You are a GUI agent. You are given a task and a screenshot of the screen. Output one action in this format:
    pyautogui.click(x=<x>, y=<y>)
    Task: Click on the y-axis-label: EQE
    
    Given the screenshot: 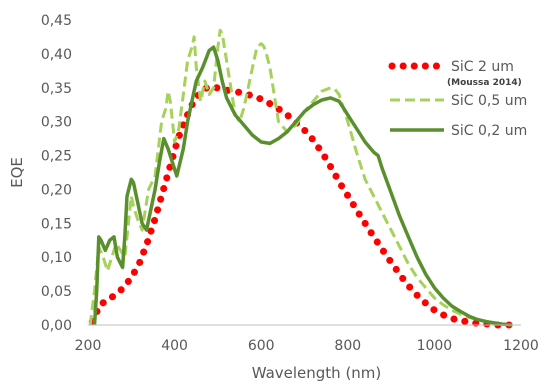 What is the action you would take?
    pyautogui.click(x=17, y=172)
    